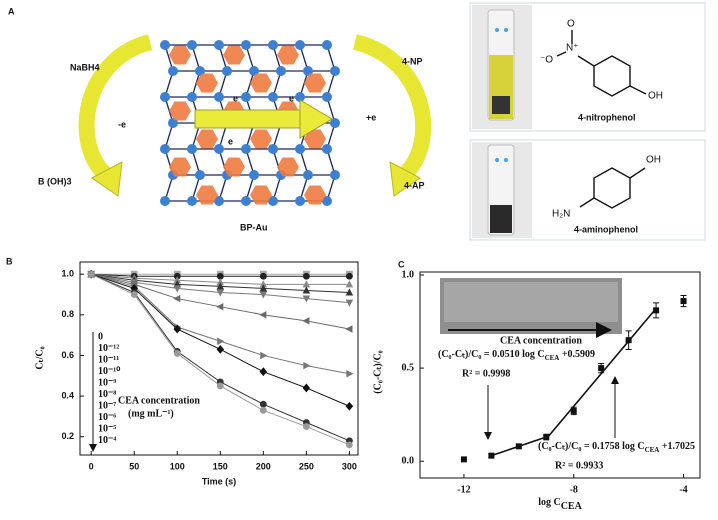 This screenshot has width=718, height=520. What do you see at coordinates (414, 185) in the screenshot?
I see `product: 4-AP` at bounding box center [414, 185].